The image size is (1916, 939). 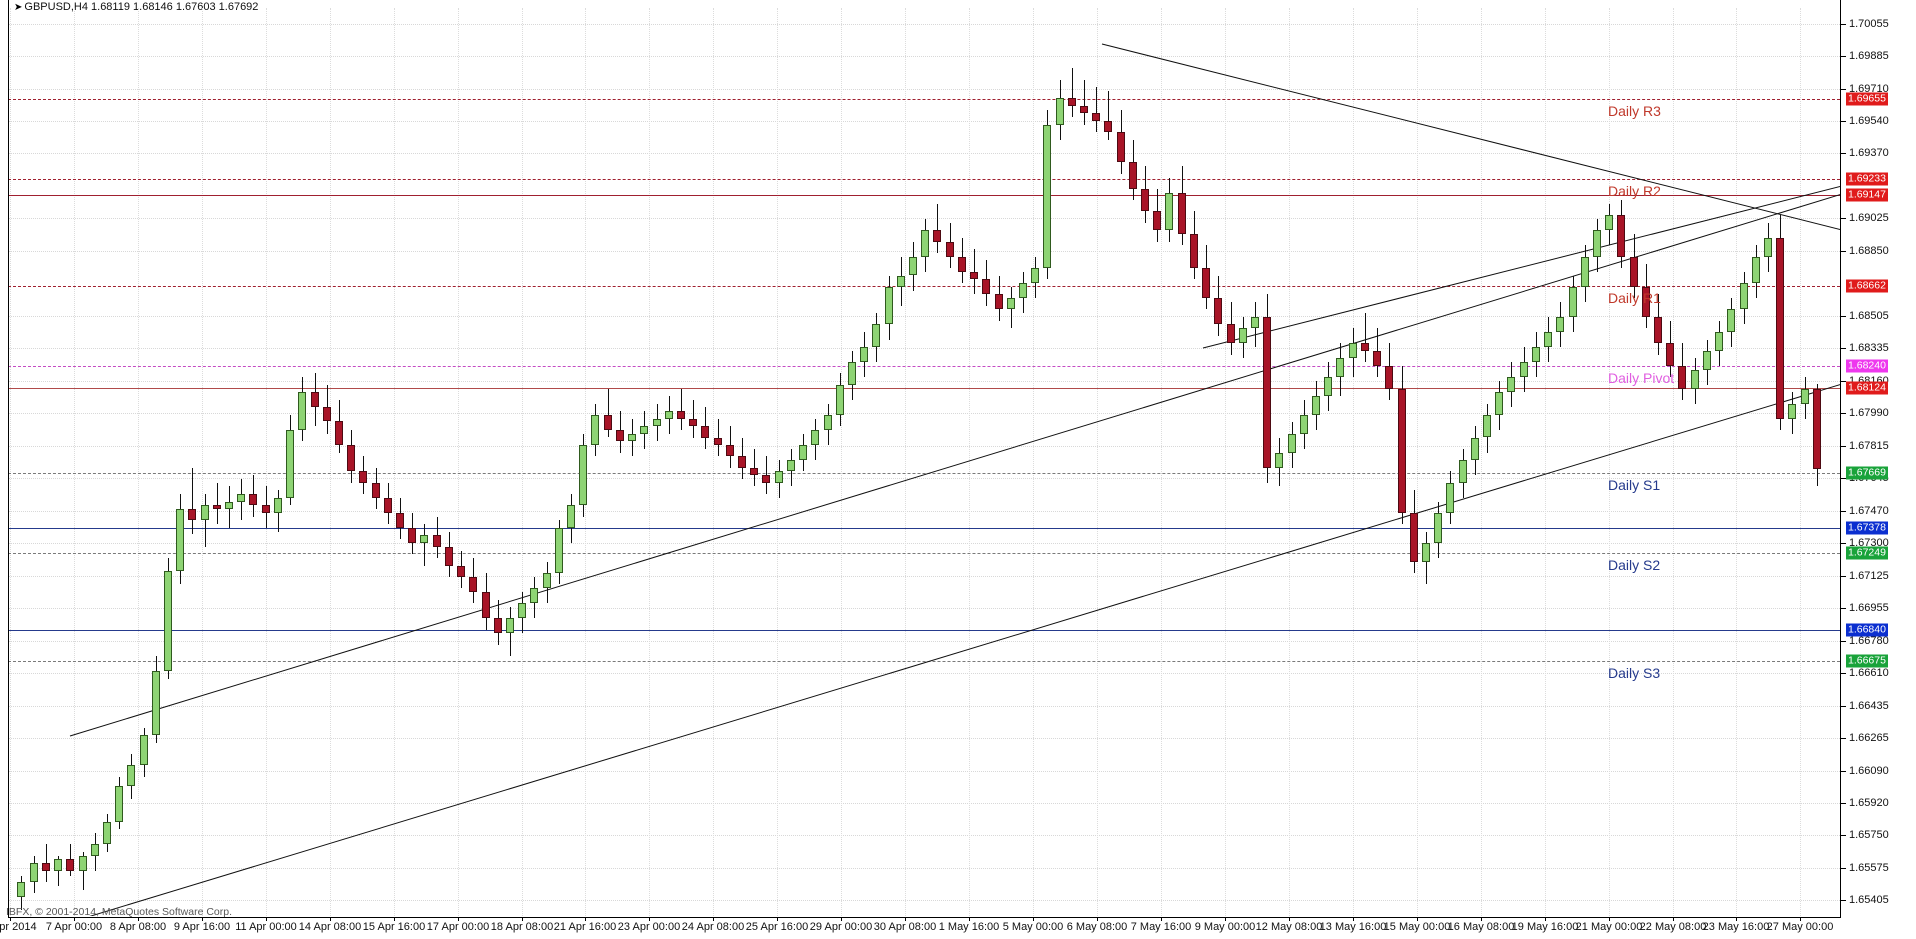 I want to click on price-tag: 1.66840, so click(x=1867, y=630).